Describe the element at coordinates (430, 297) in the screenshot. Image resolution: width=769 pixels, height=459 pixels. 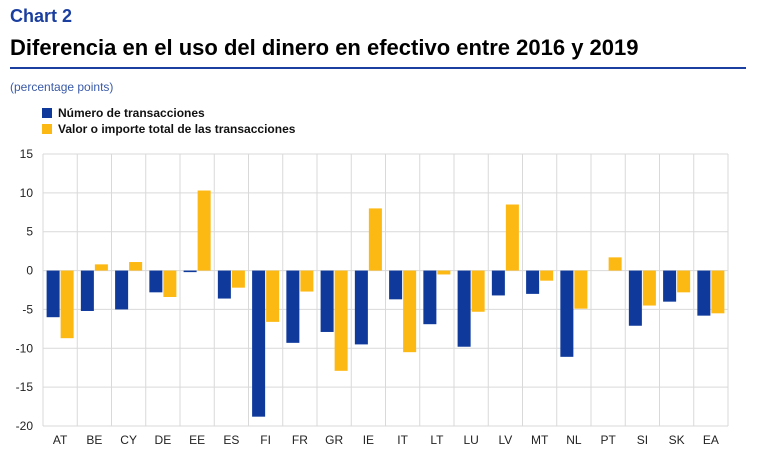
I see `bar-transactions-lt` at that location.